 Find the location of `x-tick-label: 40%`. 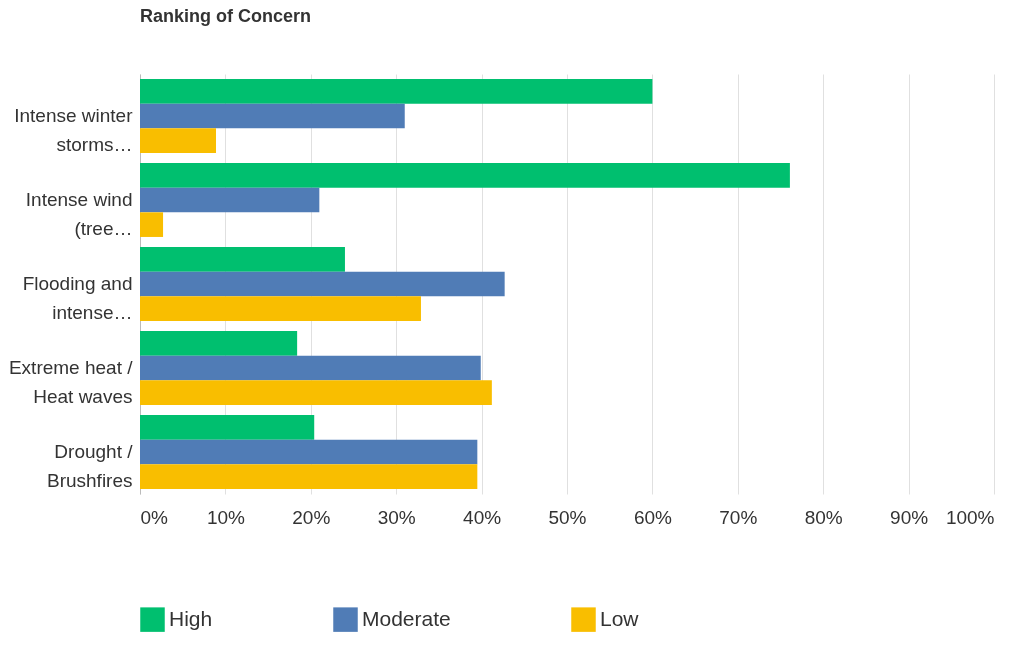

x-tick-label: 40% is located at coordinates (482, 517).